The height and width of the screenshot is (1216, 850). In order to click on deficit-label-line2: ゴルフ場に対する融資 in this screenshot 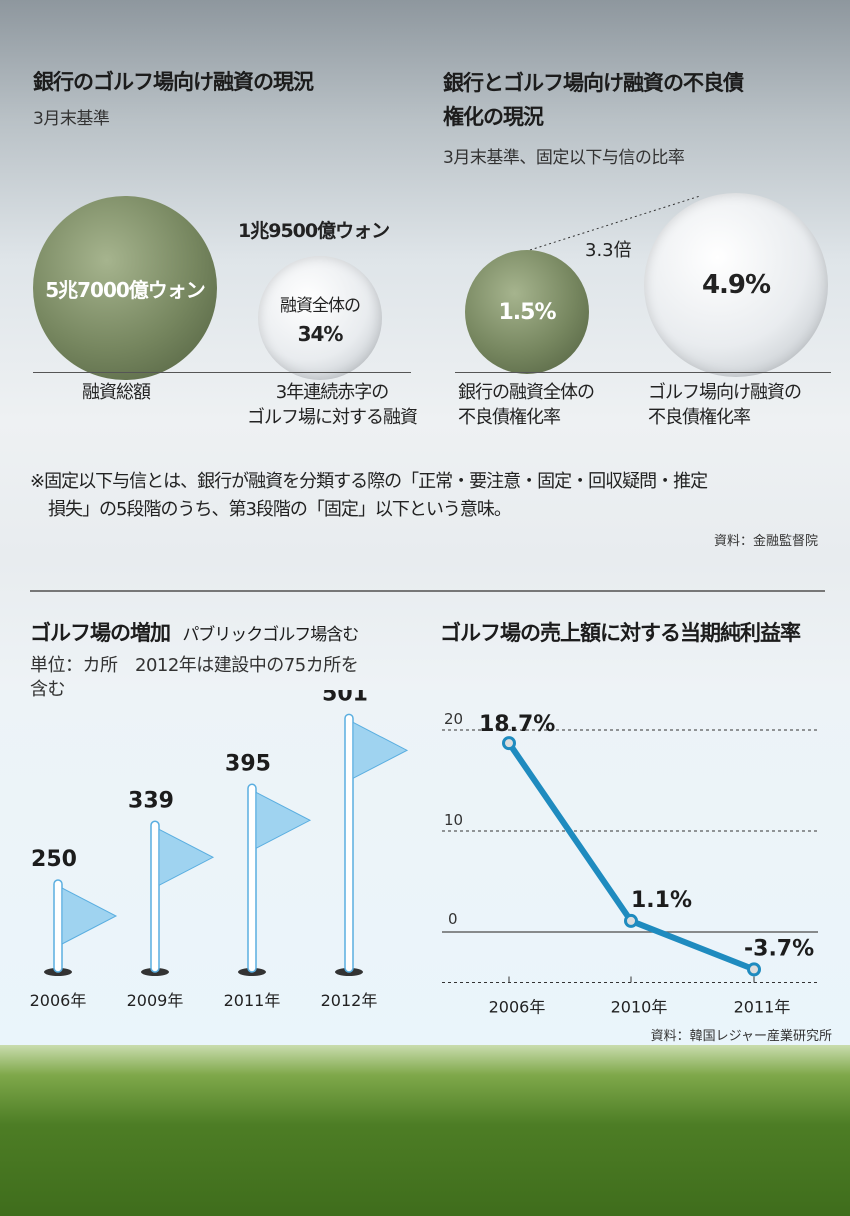, I will do `click(332, 417)`.